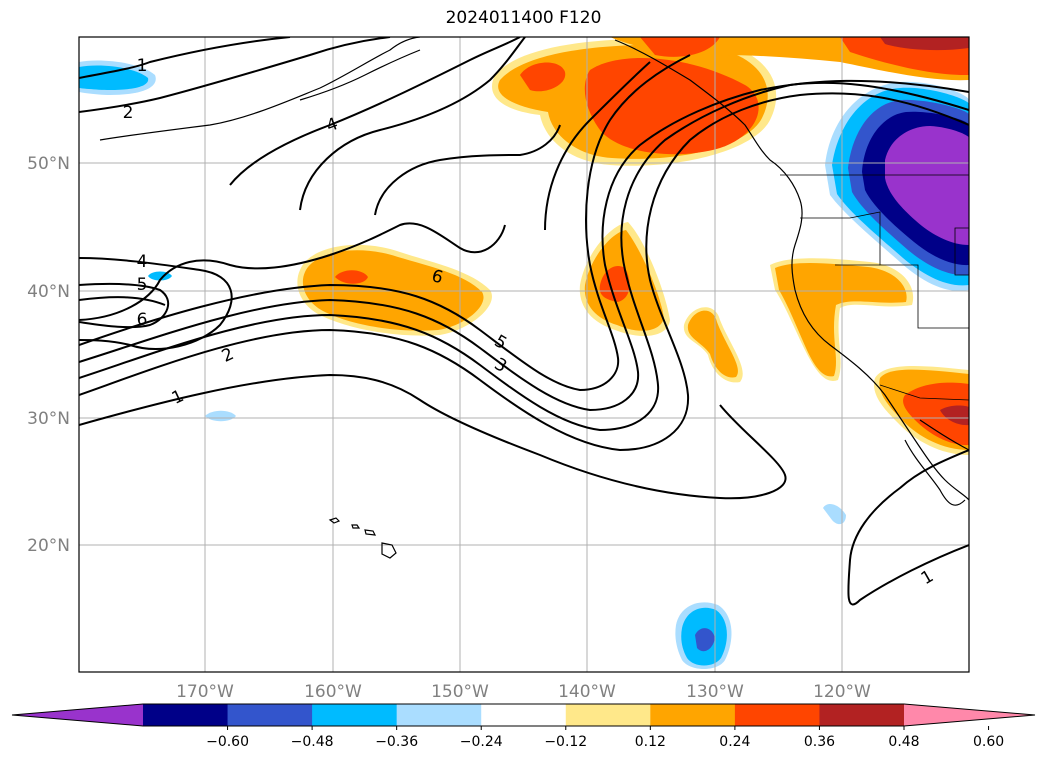  I want to click on contour-6-trough, so click(205, 287).